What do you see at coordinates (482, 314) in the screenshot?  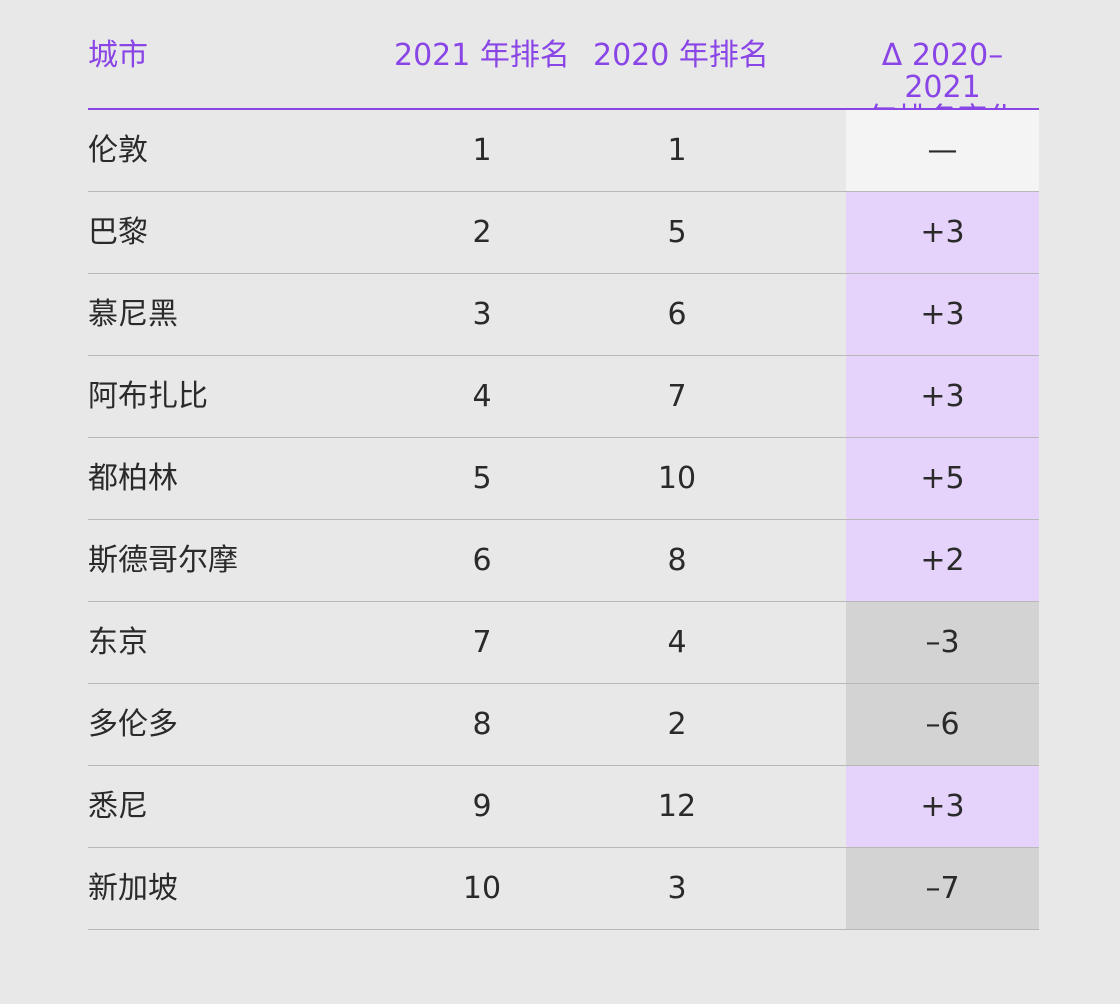 I see `rank-2021-cell: 3` at bounding box center [482, 314].